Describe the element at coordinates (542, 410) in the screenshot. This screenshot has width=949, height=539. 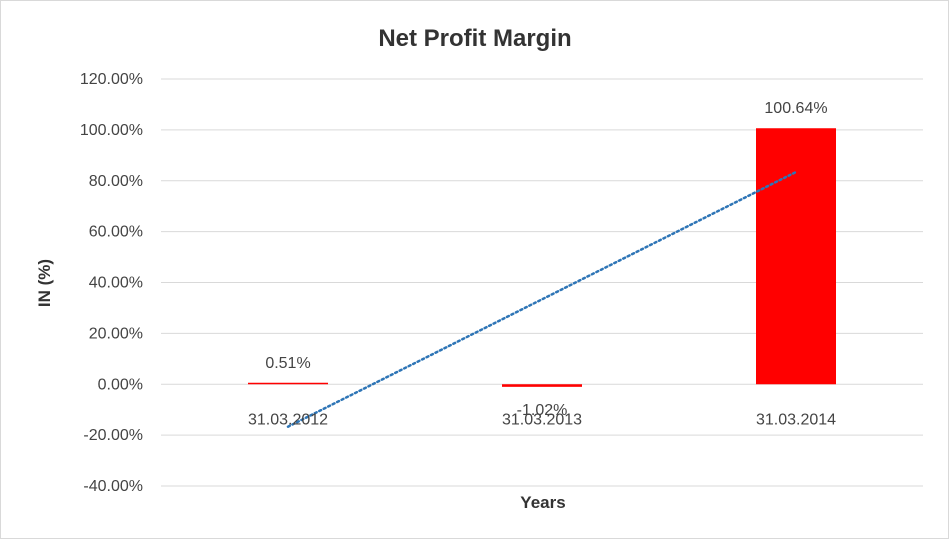
I see `data-label: -1.02%` at that location.